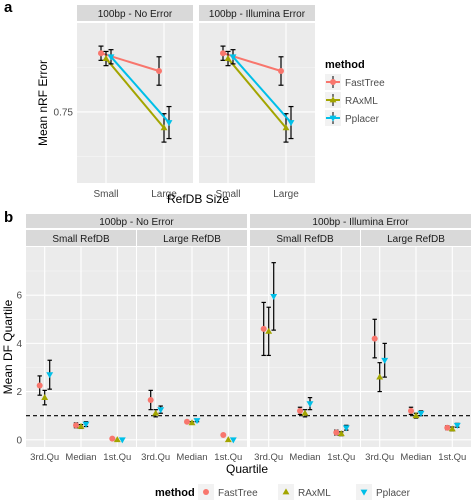 The height and width of the screenshot is (504, 474). Describe the element at coordinates (8, 8) in the screenshot. I see `panel-letter-a: a` at that location.